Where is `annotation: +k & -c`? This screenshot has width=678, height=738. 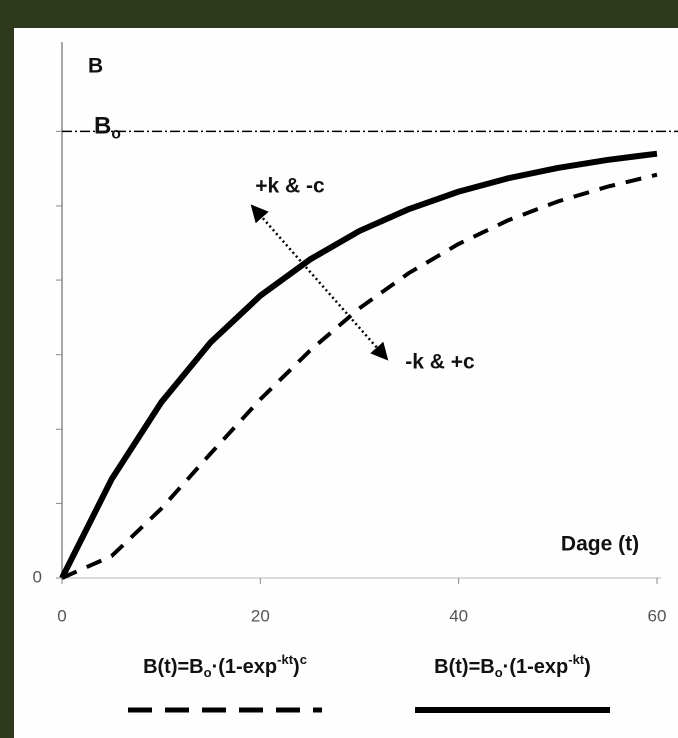
annotation: +k & -c is located at coordinates (290, 186).